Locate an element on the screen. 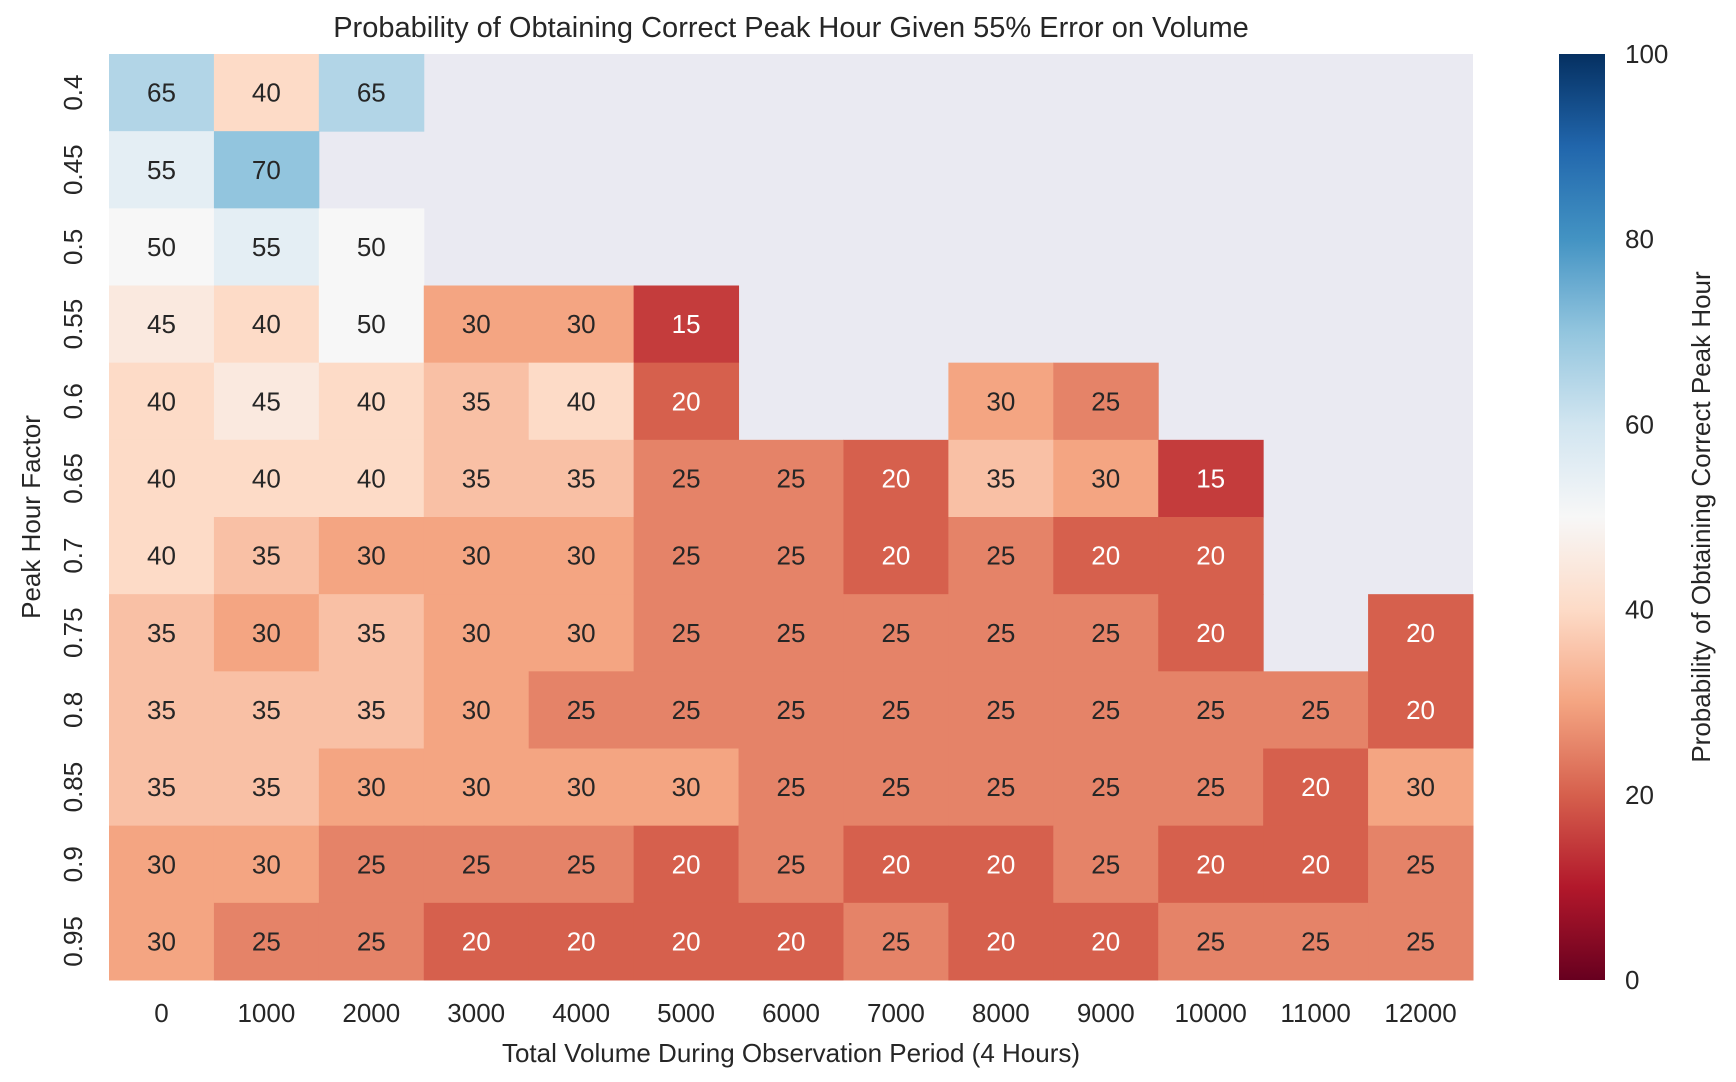 The image size is (1736, 1082). y-tick-label: 0.75 is located at coordinates (73, 632).